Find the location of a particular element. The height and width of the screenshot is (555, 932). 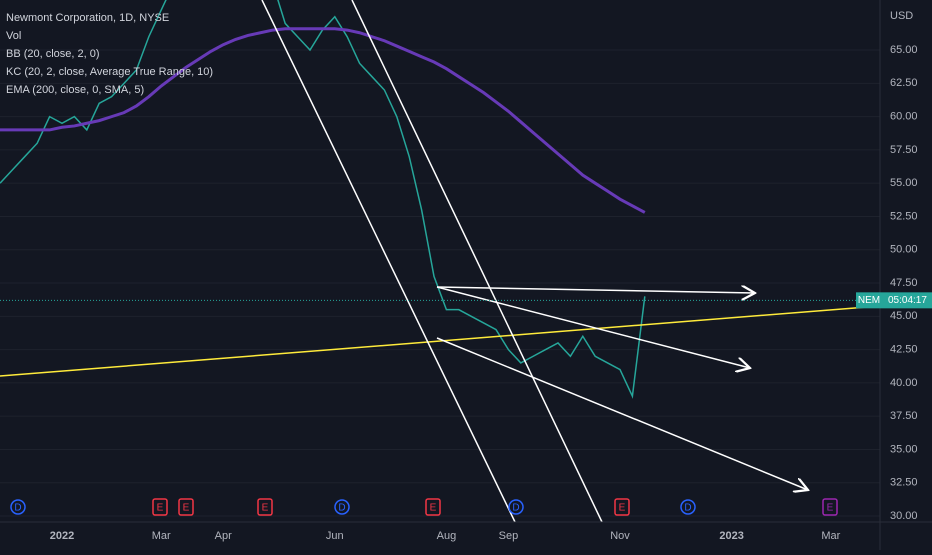

x-tick-label: 2022 is located at coordinates (62, 536).